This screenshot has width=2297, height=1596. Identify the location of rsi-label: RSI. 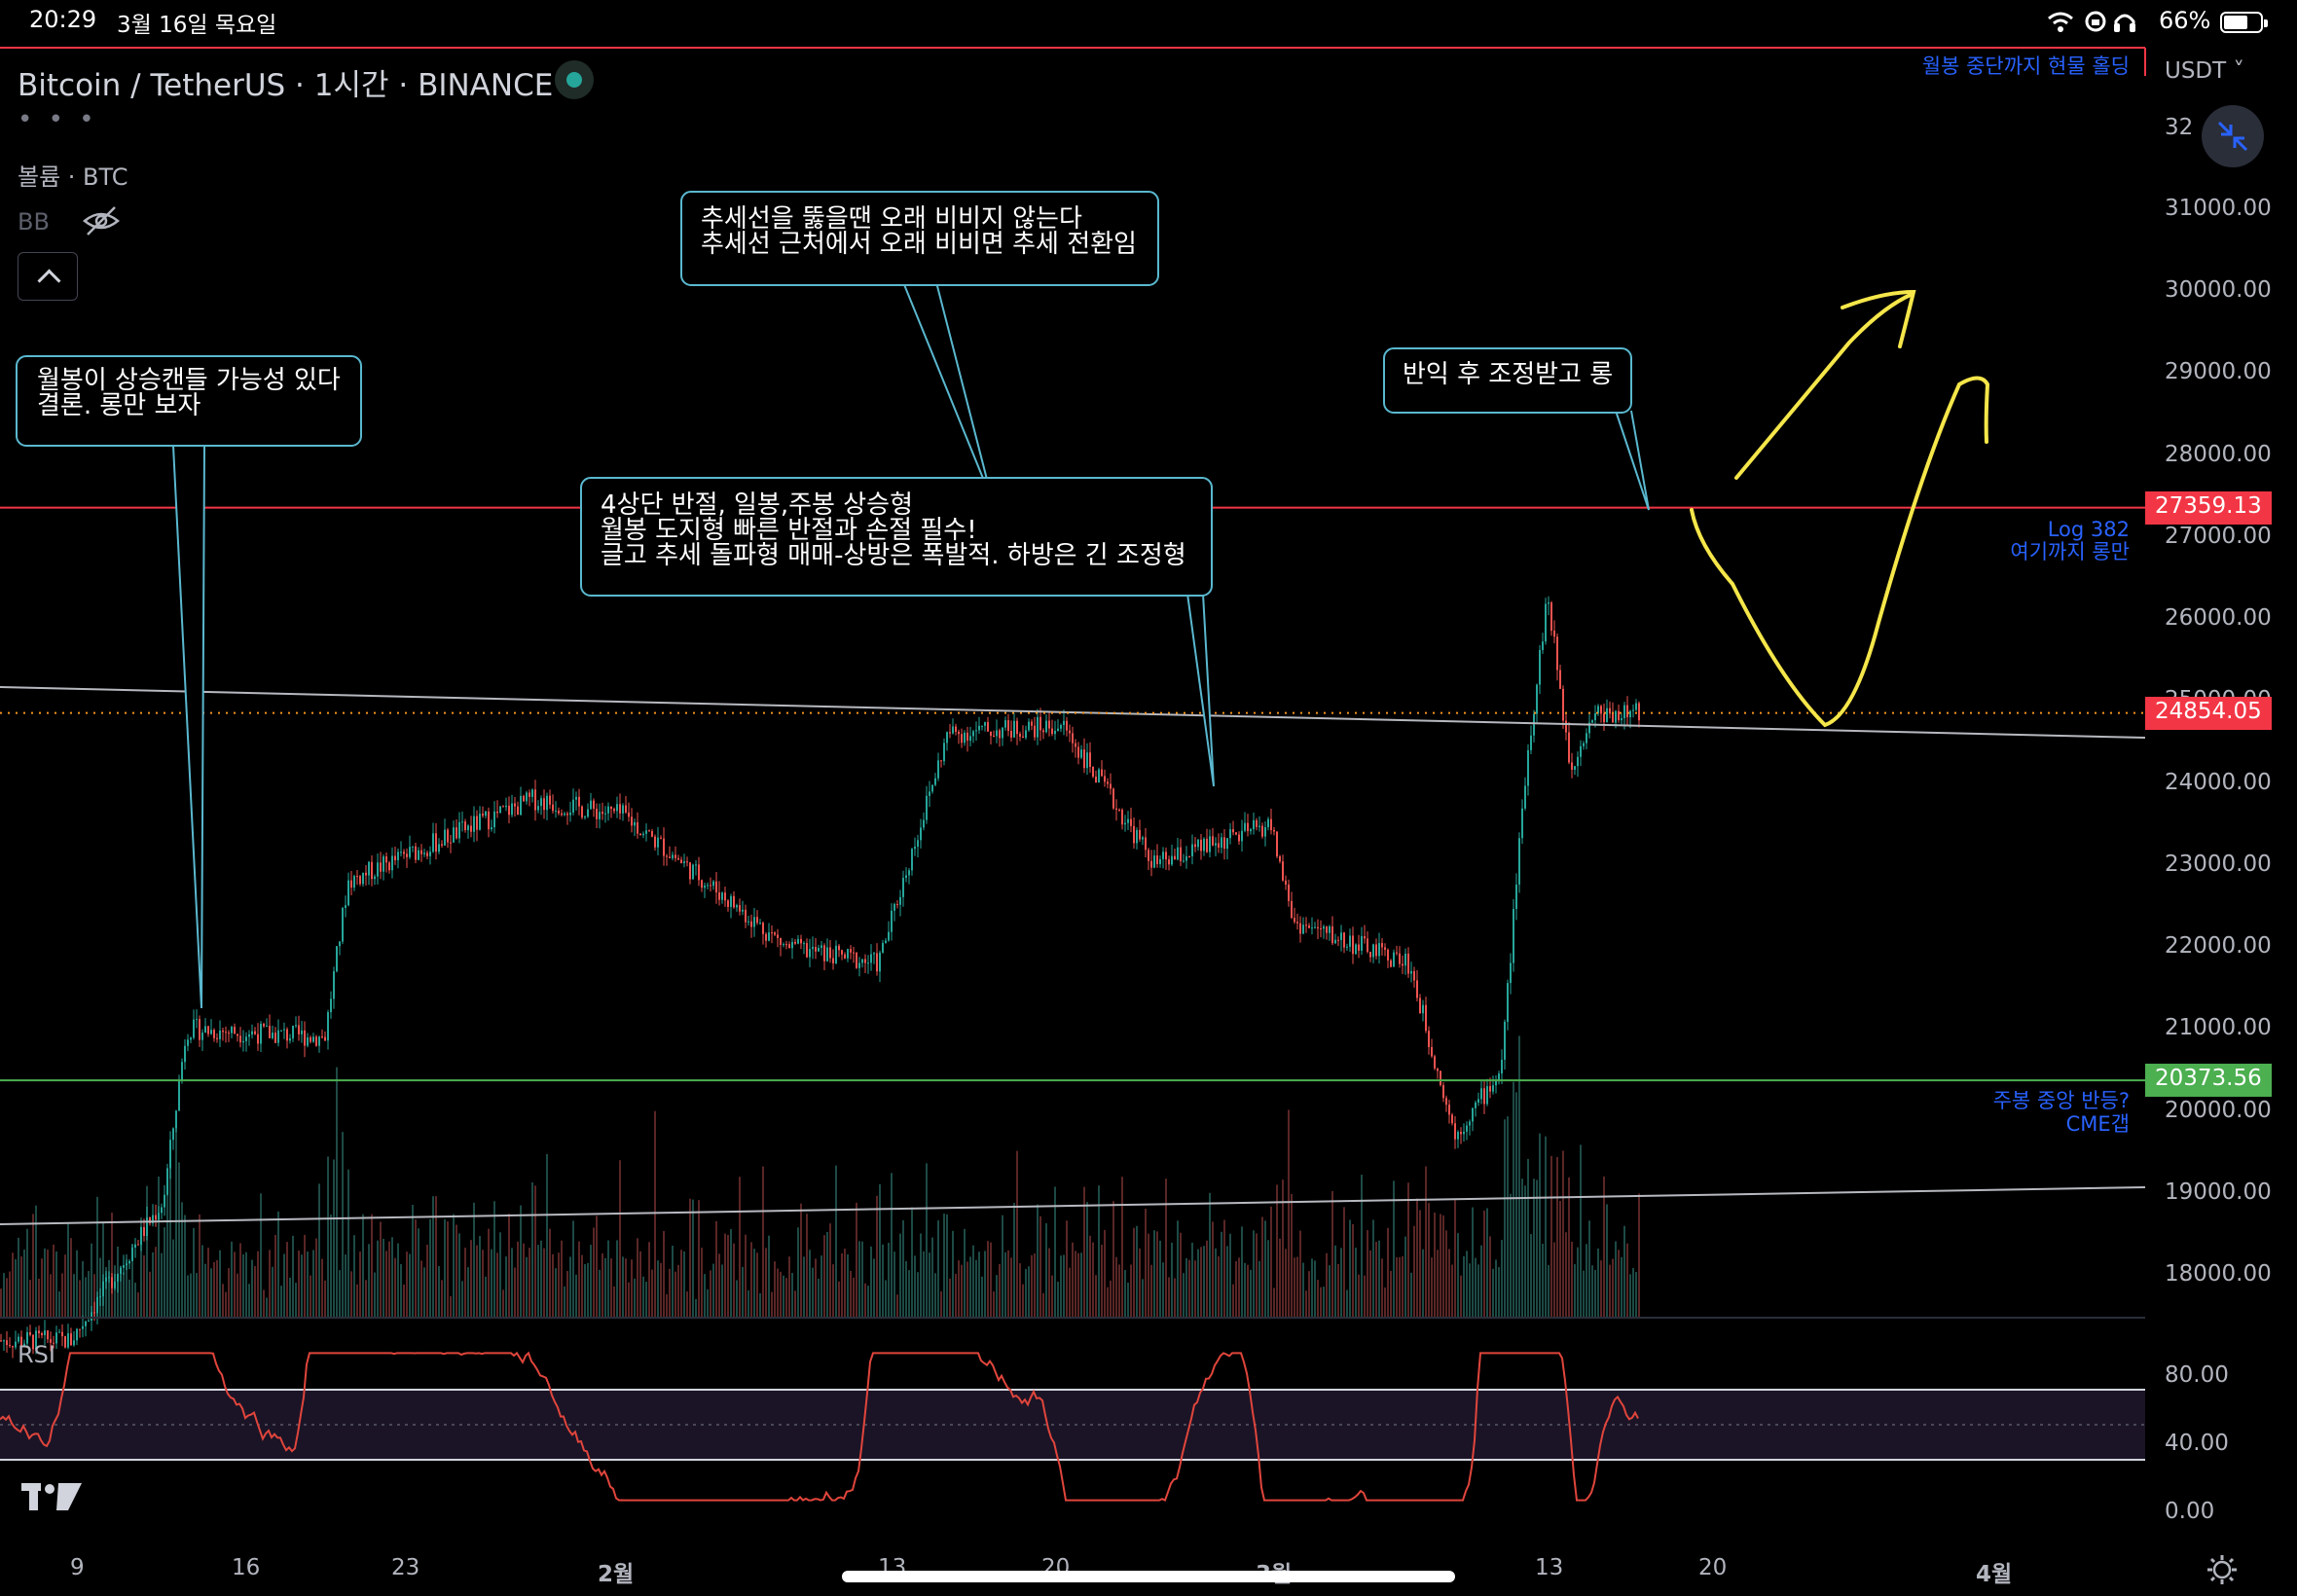
(36, 1354).